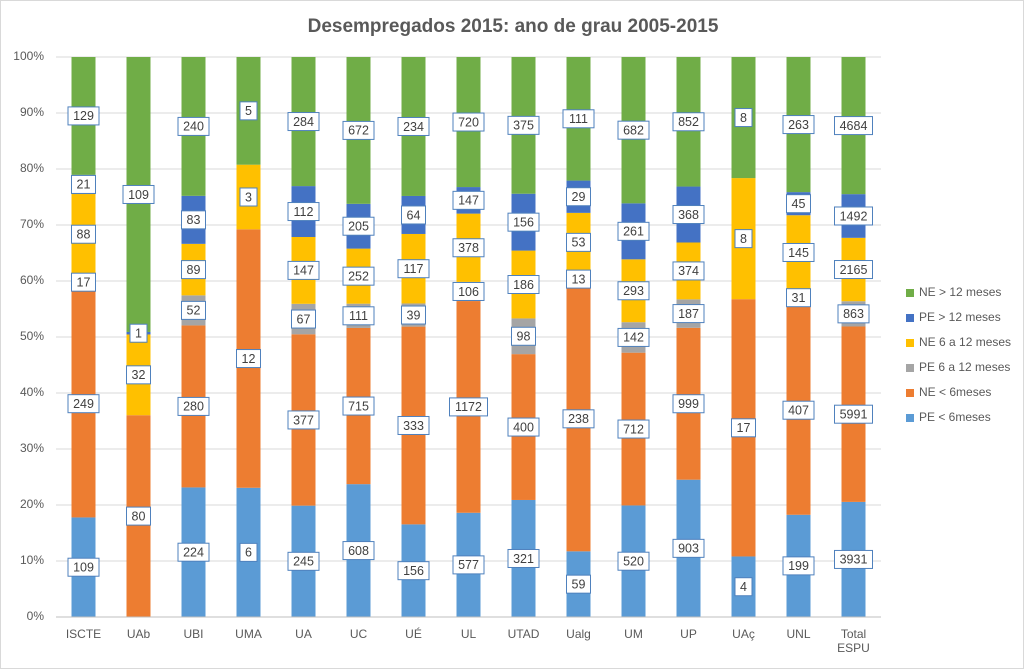 This screenshot has height=669, width=1024. Describe the element at coordinates (688, 634) in the screenshot. I see `x-tick-label: UP` at that location.